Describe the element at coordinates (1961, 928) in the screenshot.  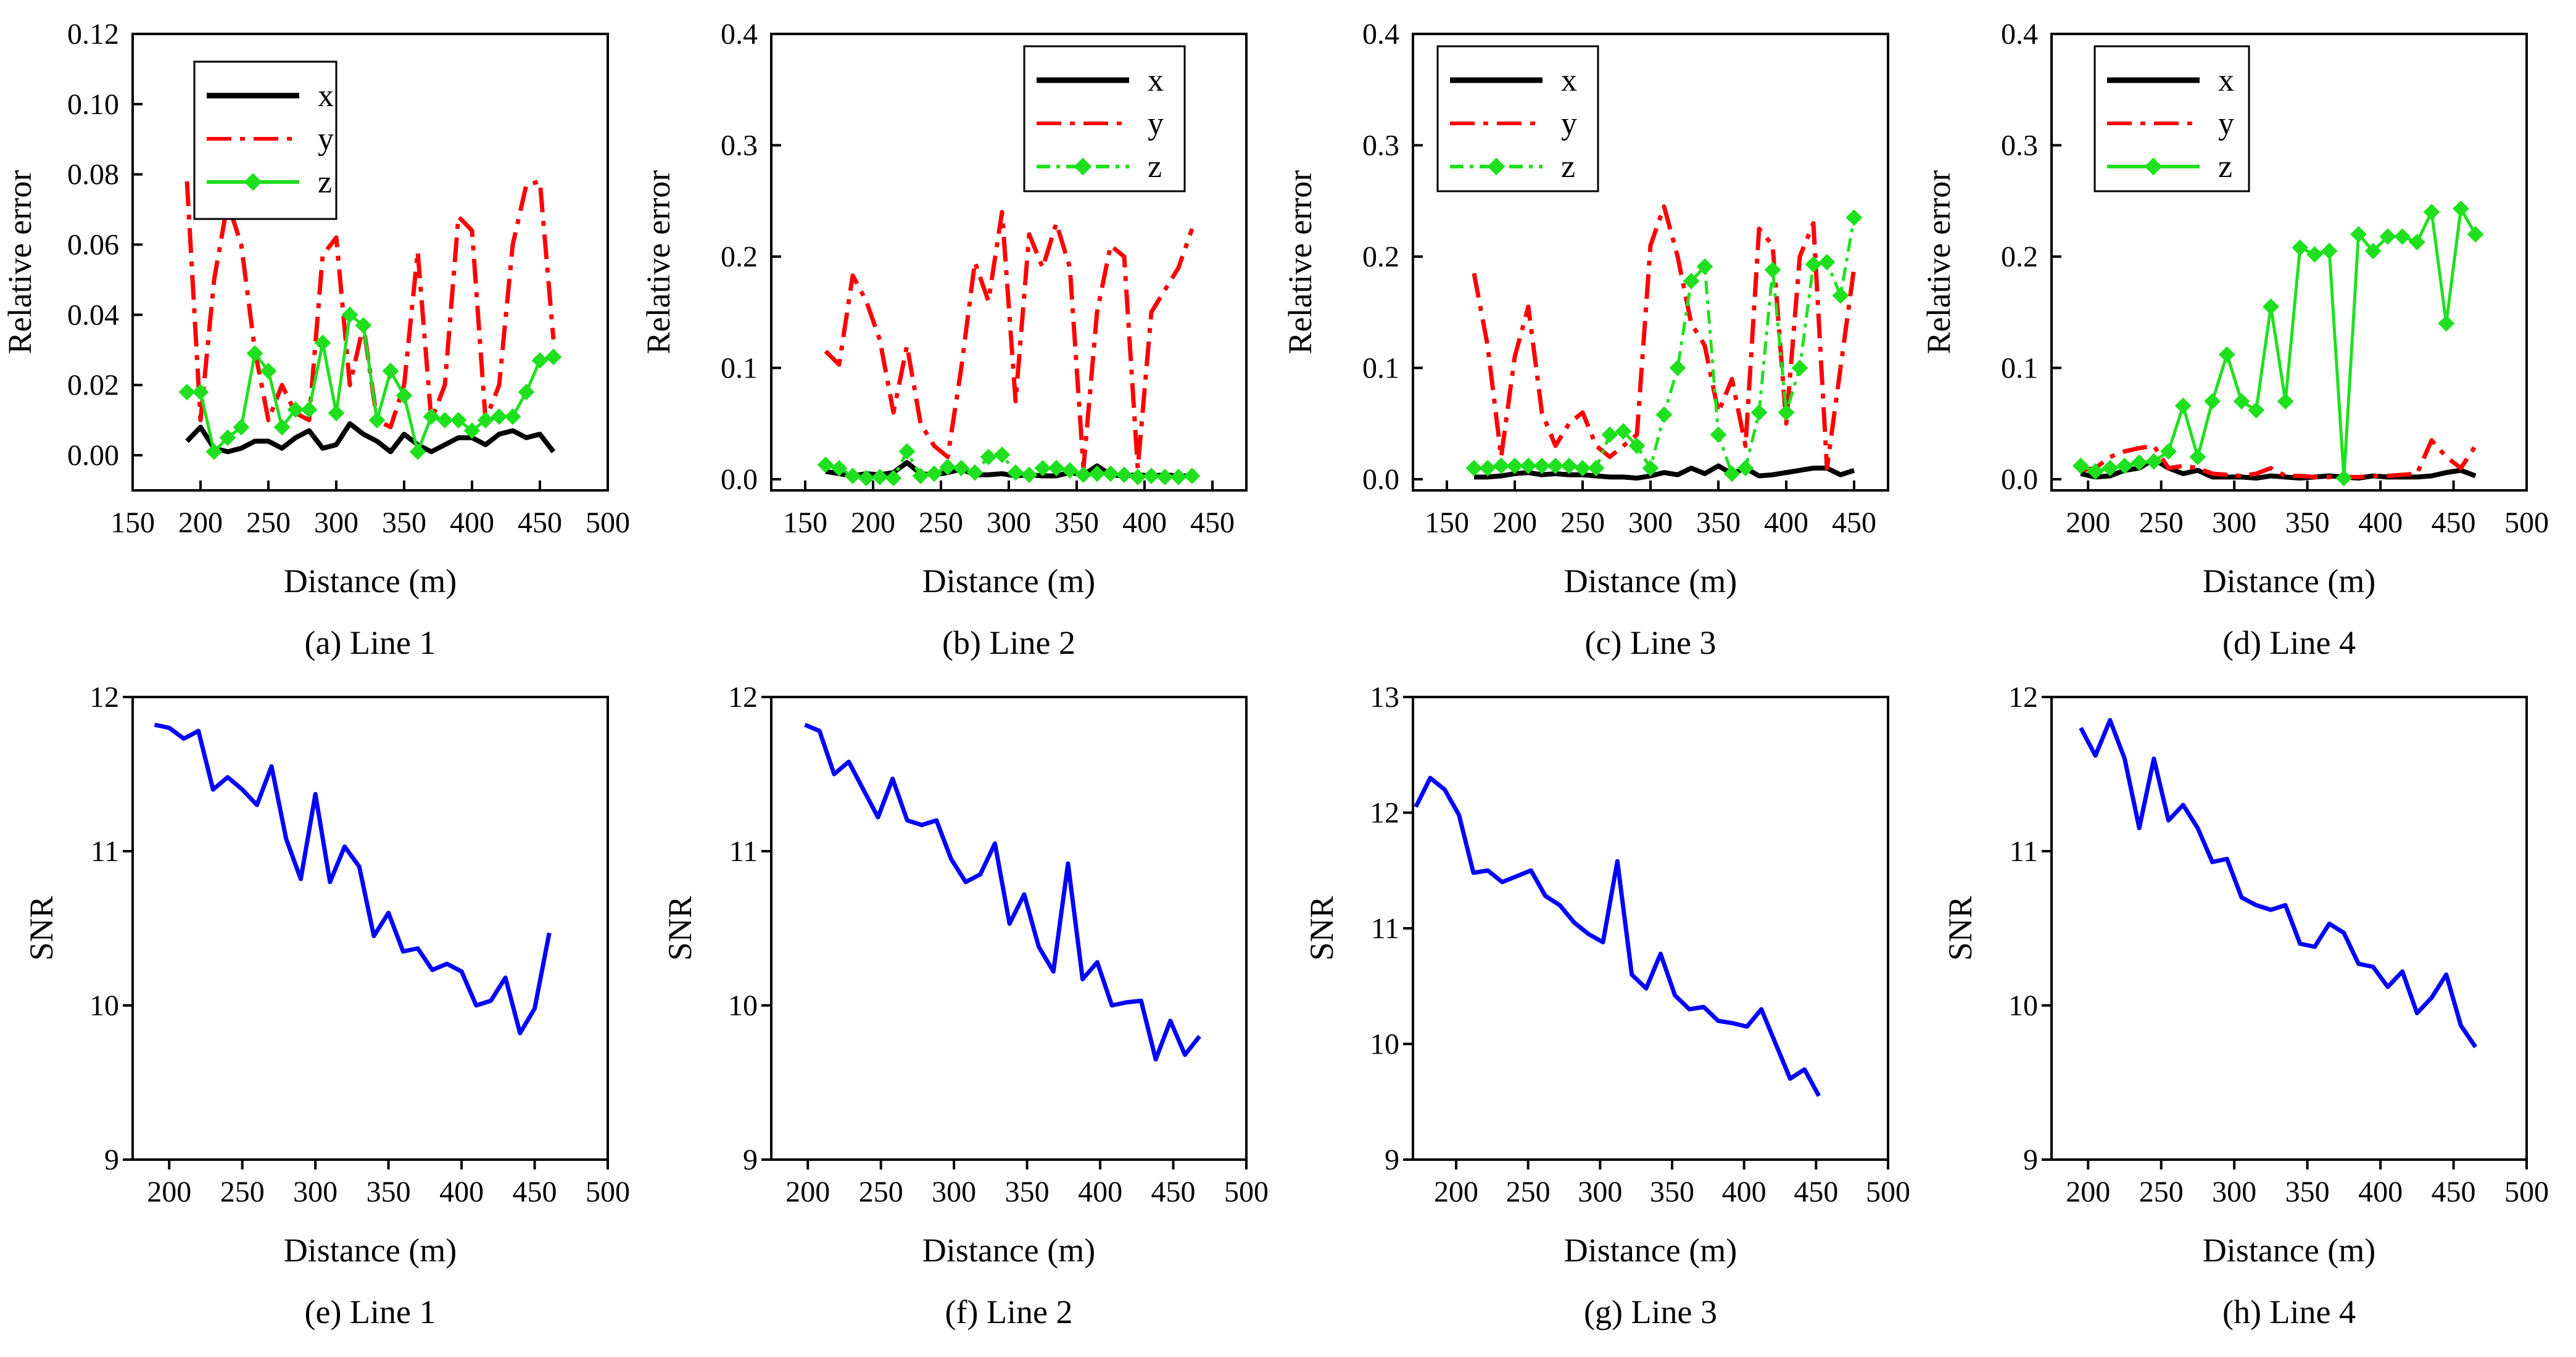
I see `y-axis-title: SNR` at that location.